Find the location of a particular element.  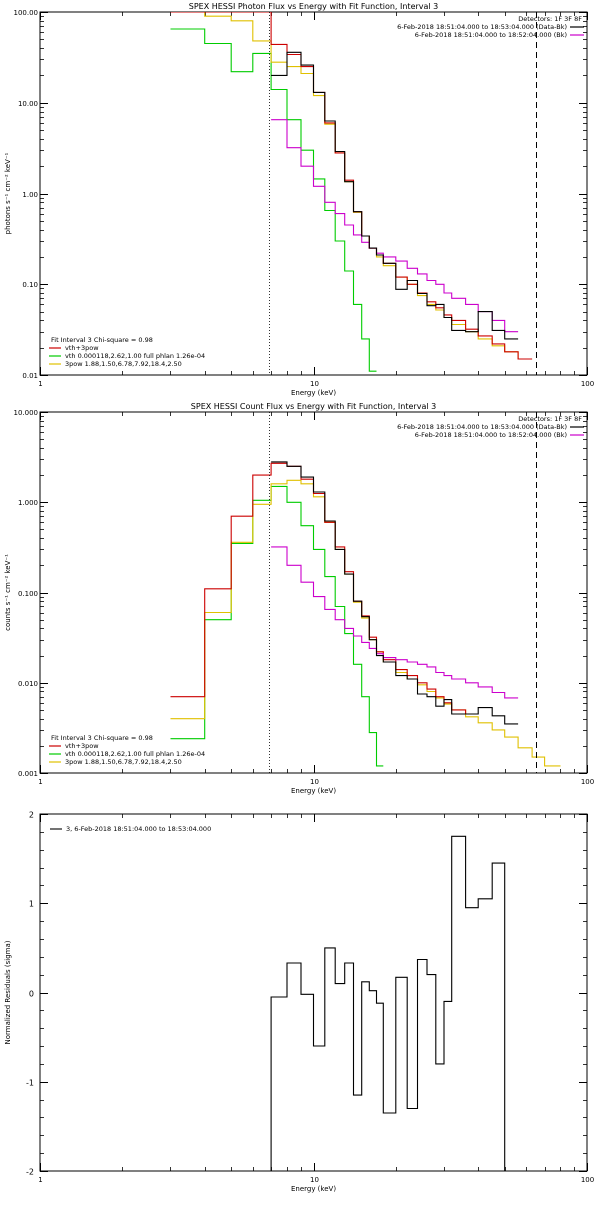

y-tick-label: 0.010 is located at coordinates (28, 684).